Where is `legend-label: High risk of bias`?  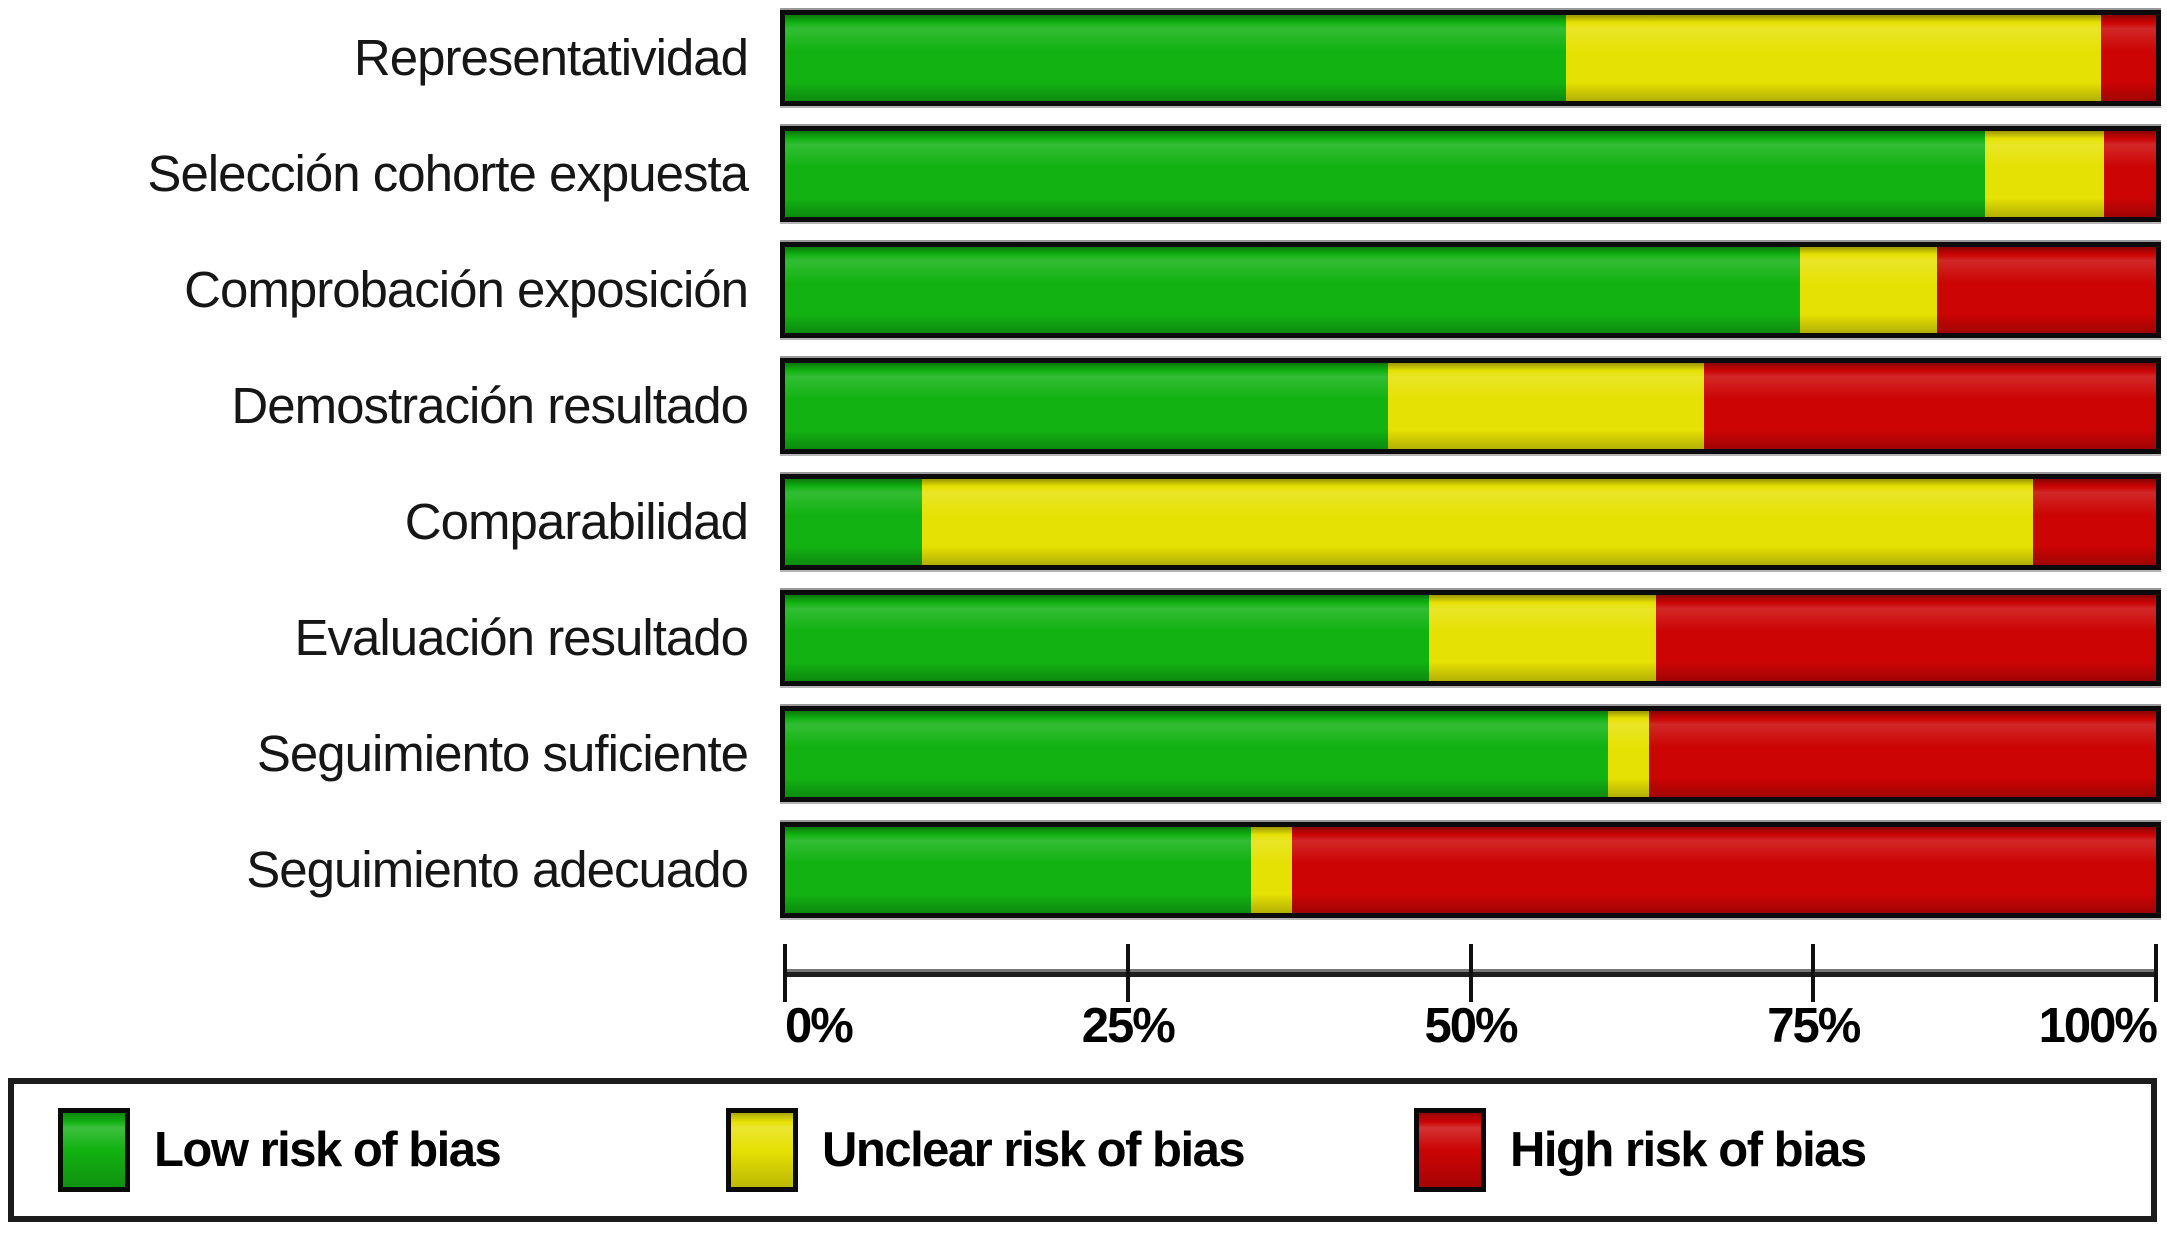
legend-label: High risk of bias is located at coordinates (1688, 1150).